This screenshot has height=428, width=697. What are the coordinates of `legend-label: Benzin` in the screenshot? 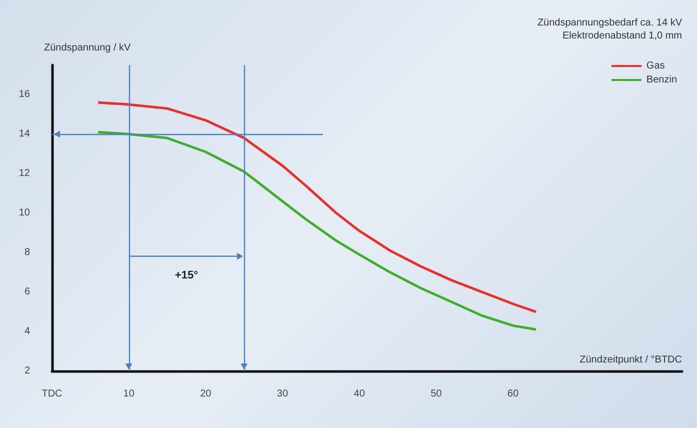 It's located at (661, 80).